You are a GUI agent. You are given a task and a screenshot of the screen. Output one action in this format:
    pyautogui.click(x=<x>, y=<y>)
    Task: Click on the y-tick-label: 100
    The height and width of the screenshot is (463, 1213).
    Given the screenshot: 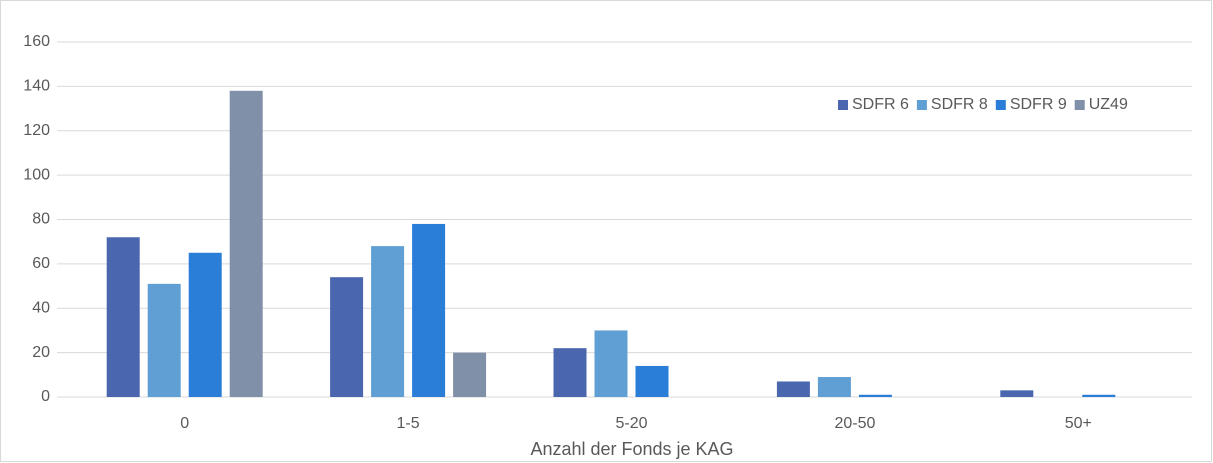 What is the action you would take?
    pyautogui.click(x=36, y=174)
    